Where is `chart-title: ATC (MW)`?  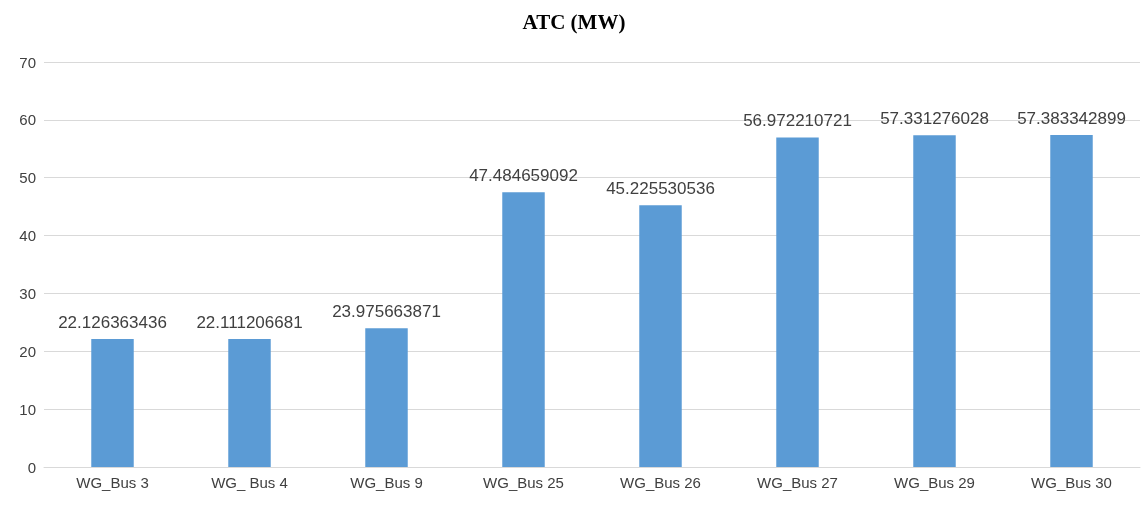 chart-title: ATC (MW) is located at coordinates (574, 21).